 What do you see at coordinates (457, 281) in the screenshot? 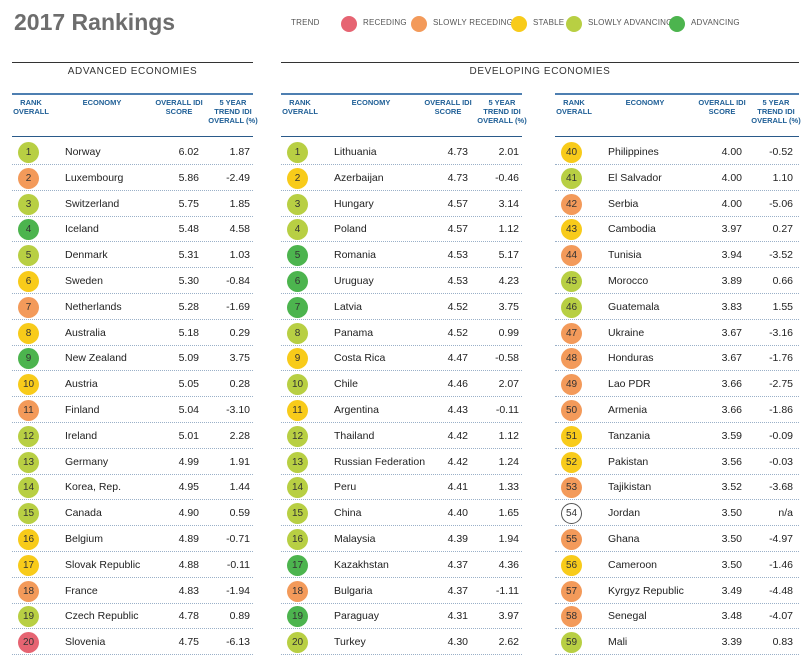
I see `idi-score: 4.53` at bounding box center [457, 281].